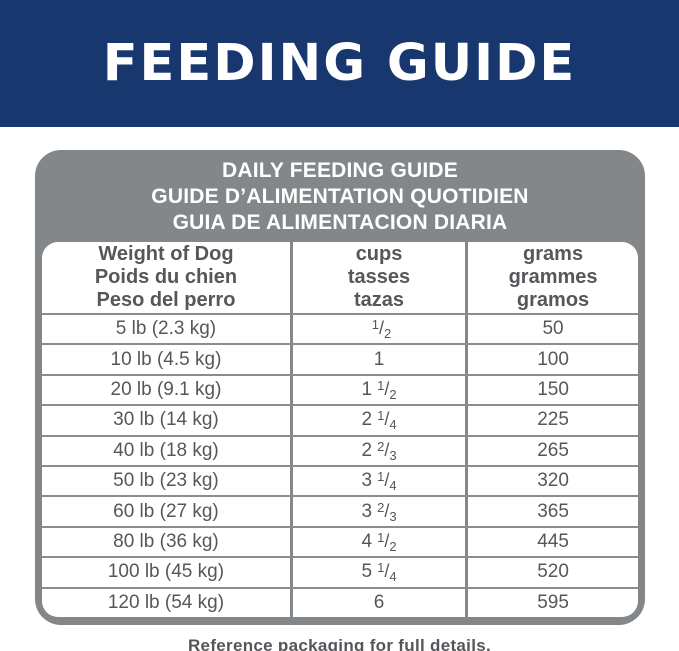  Describe the element at coordinates (551, 511) in the screenshot. I see `grams-cell: 365` at that location.